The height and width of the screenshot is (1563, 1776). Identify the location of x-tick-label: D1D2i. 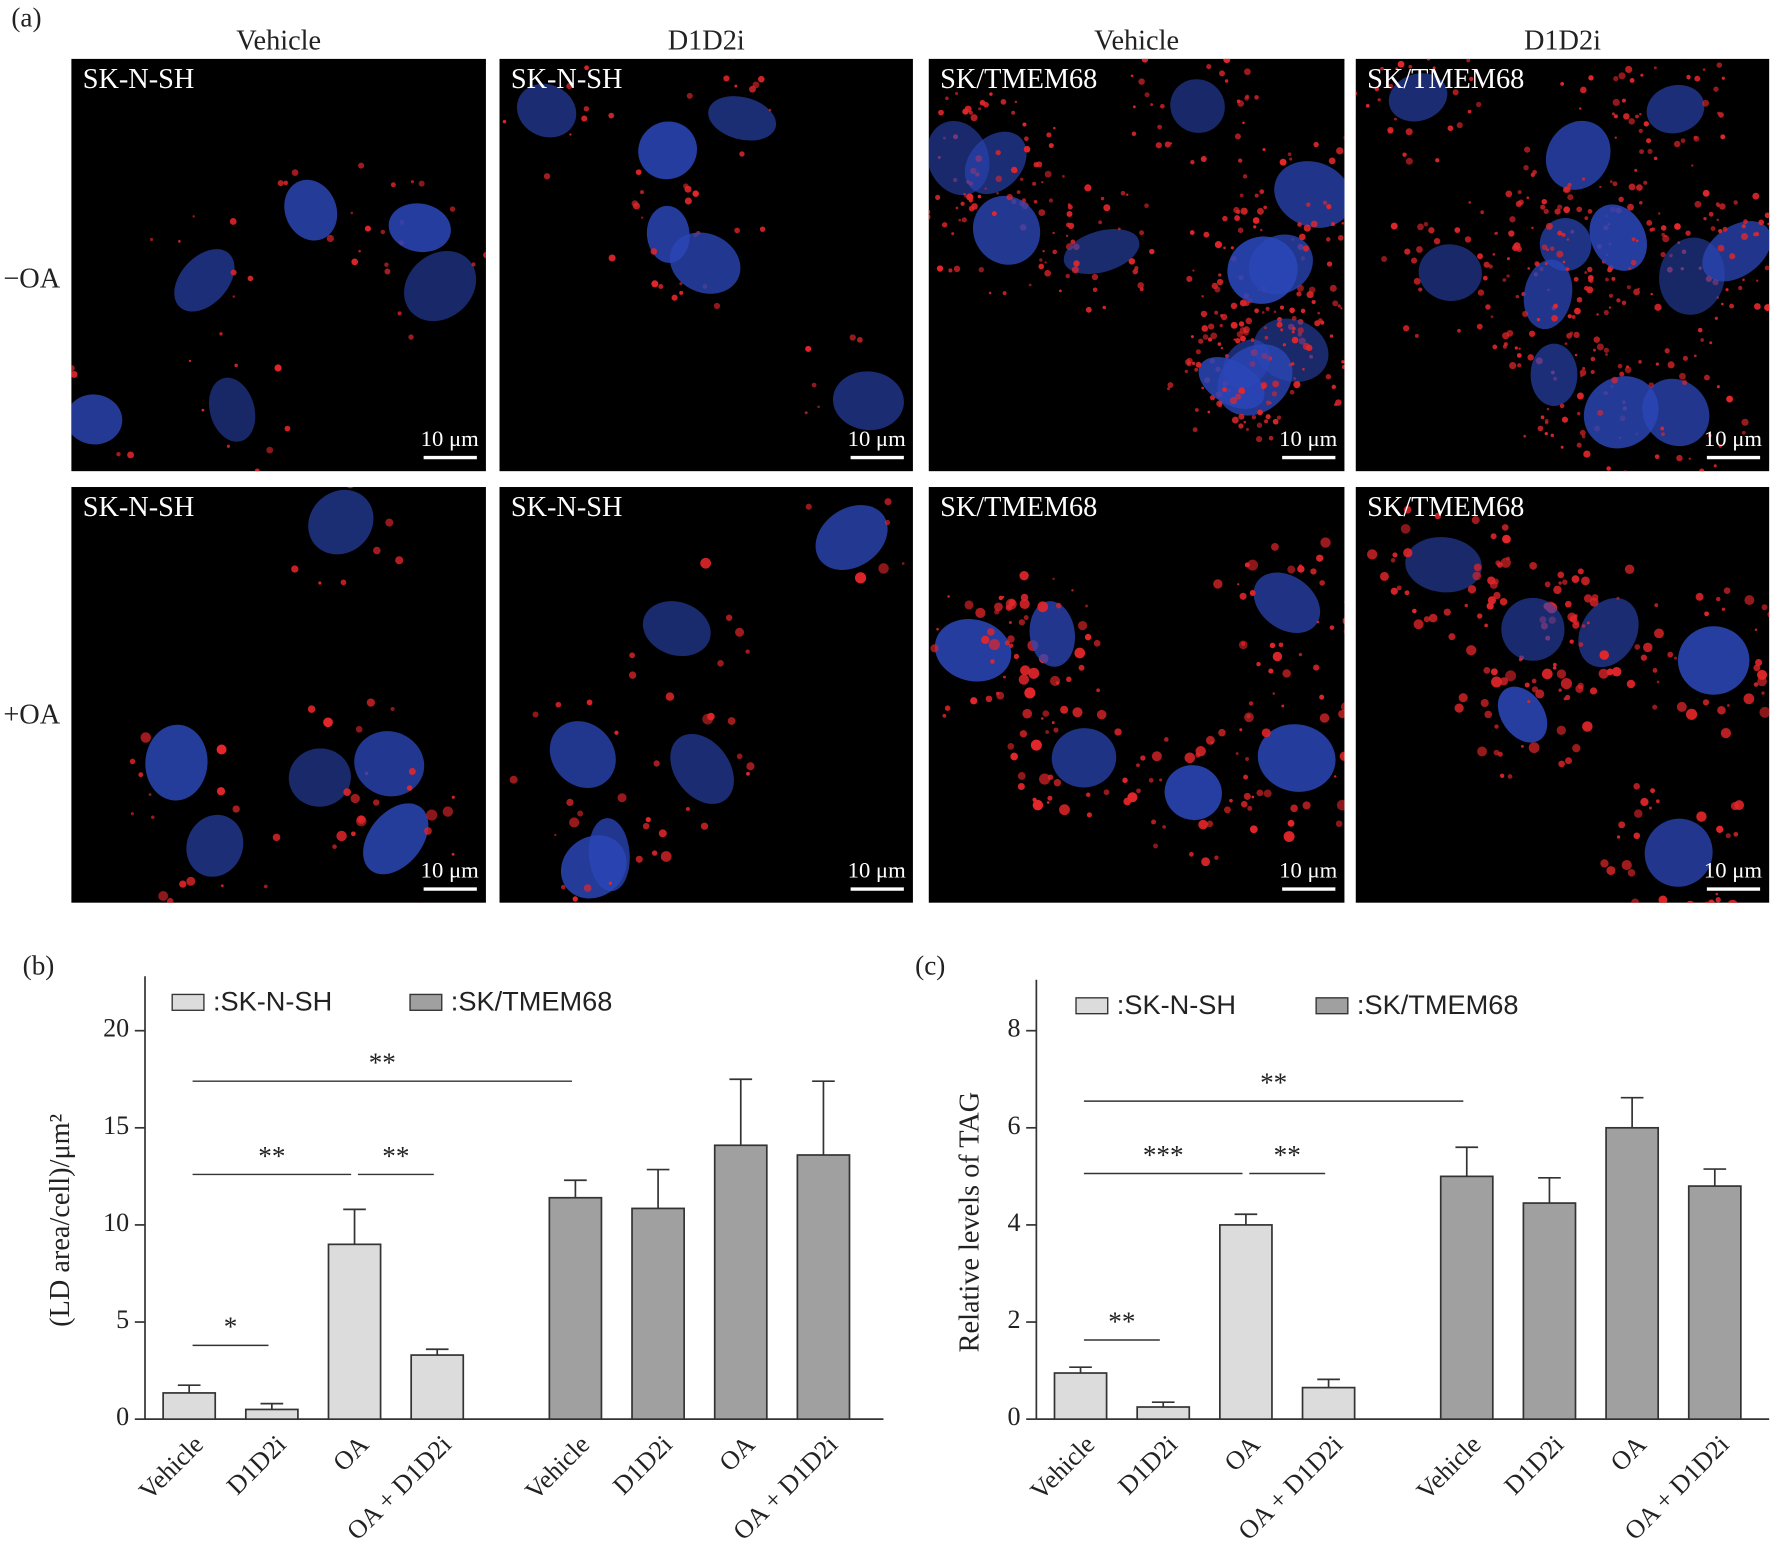
(642, 1465).